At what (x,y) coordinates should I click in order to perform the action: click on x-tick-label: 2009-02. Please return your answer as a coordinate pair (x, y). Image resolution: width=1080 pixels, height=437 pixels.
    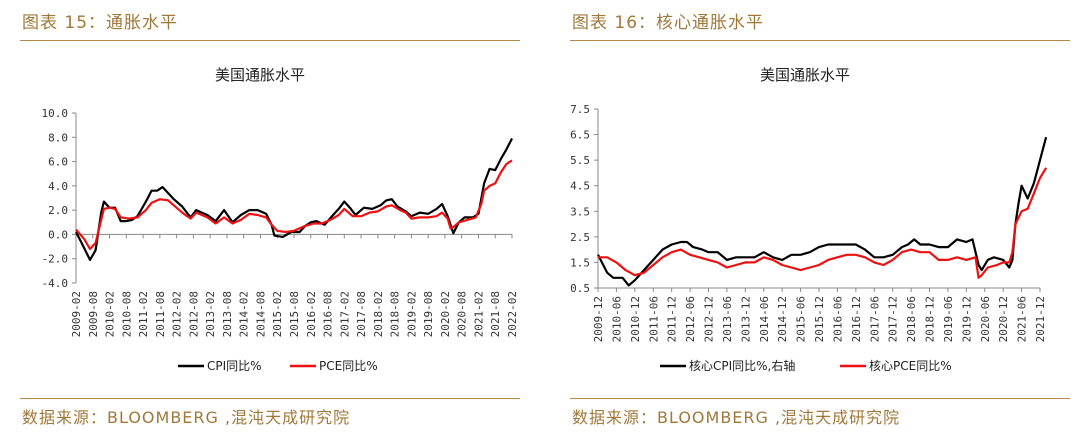
    Looking at the image, I should click on (76, 314).